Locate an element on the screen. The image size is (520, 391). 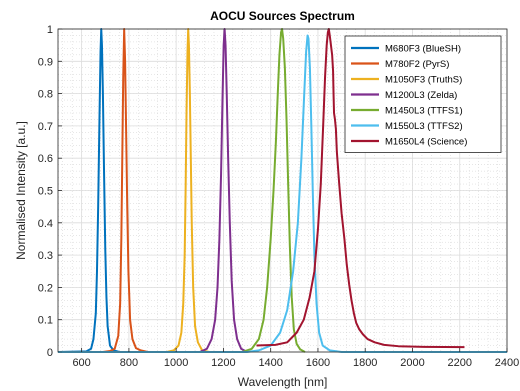
x-tick-label: 1800 is located at coordinates (365, 363).